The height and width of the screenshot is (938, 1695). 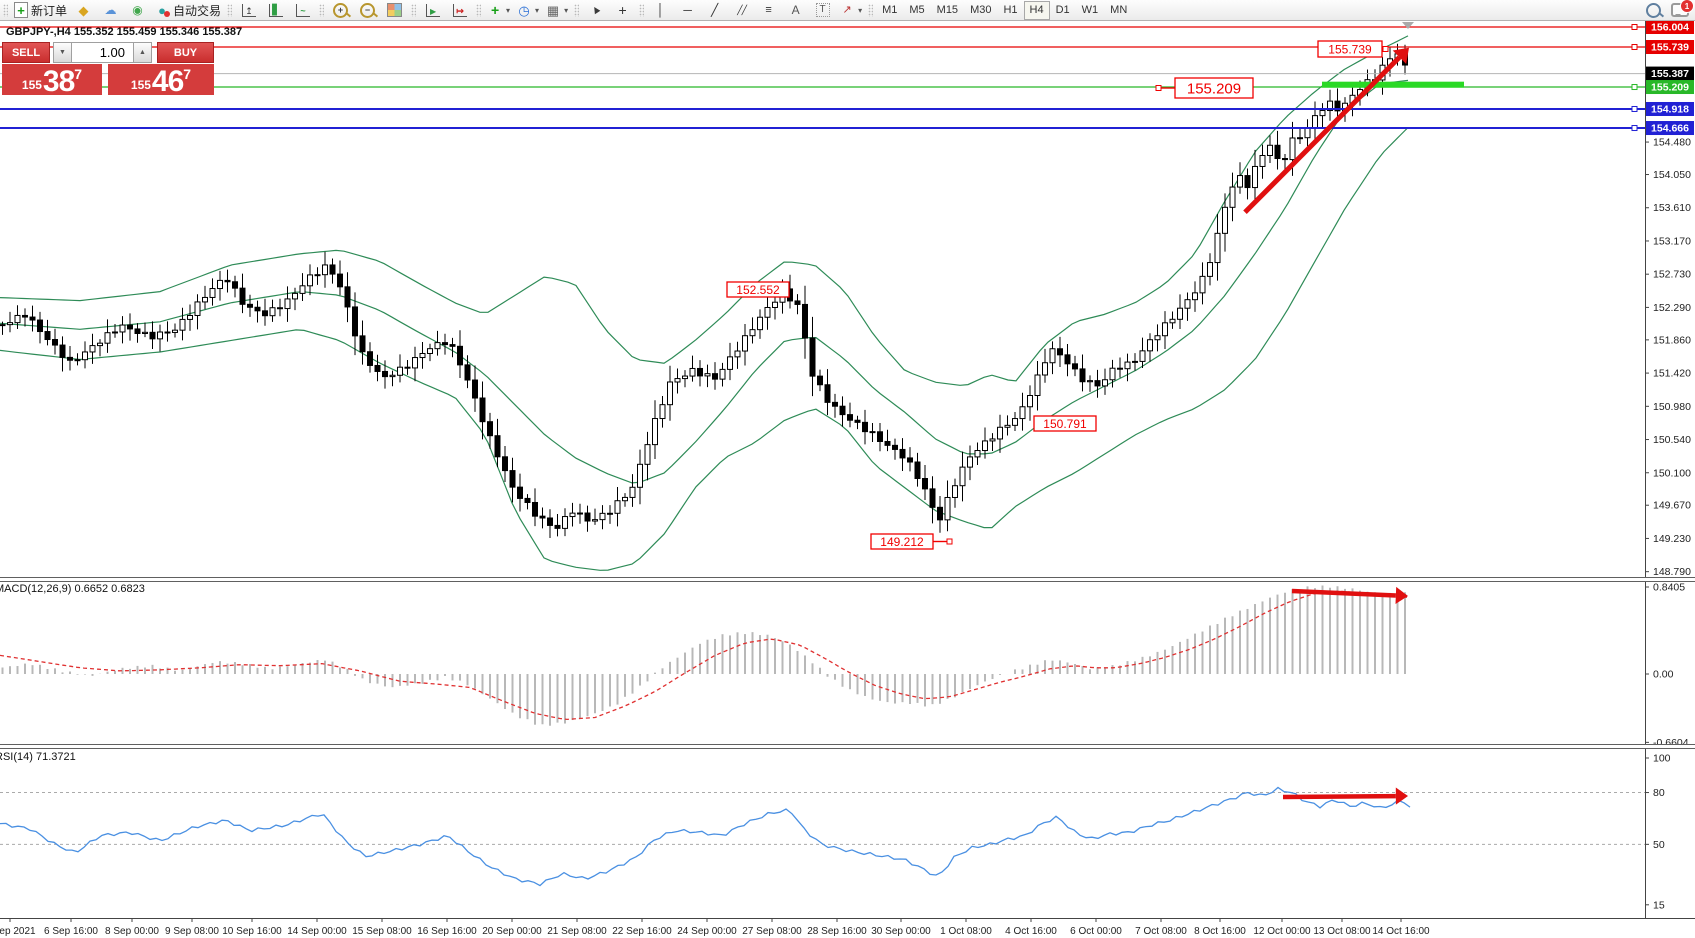 I want to click on svg-text: 155.739, so click(x=1350, y=49).